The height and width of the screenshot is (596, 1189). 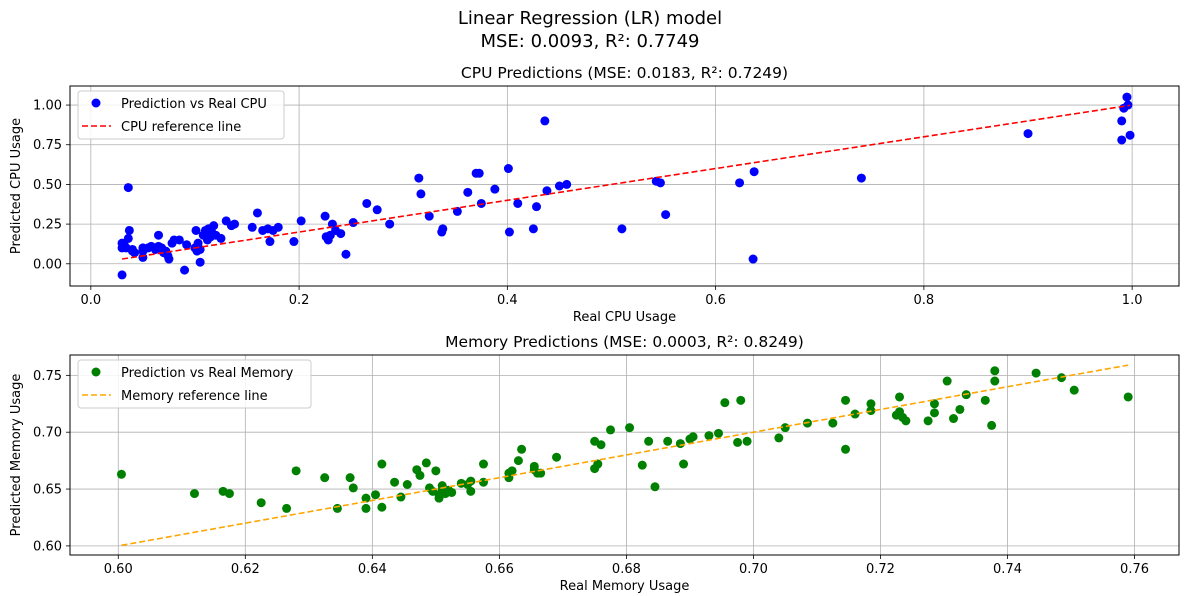 What do you see at coordinates (589, 41) in the screenshot?
I see `figure-subtitle: MSE: 0.0093, R²: 0.7749` at bounding box center [589, 41].